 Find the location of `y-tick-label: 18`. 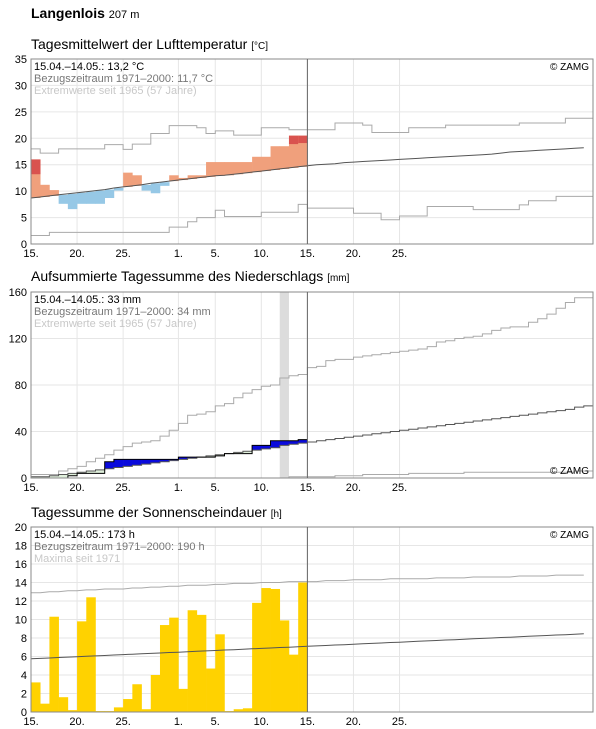

y-tick-label: 18 is located at coordinates (21, 547).